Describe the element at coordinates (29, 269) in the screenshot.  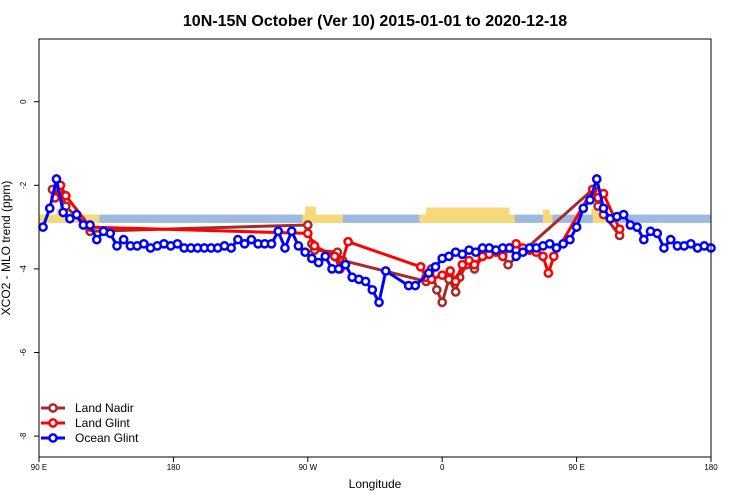
I see `y-axis: 0 -2 -4 -6 -8` at that location.